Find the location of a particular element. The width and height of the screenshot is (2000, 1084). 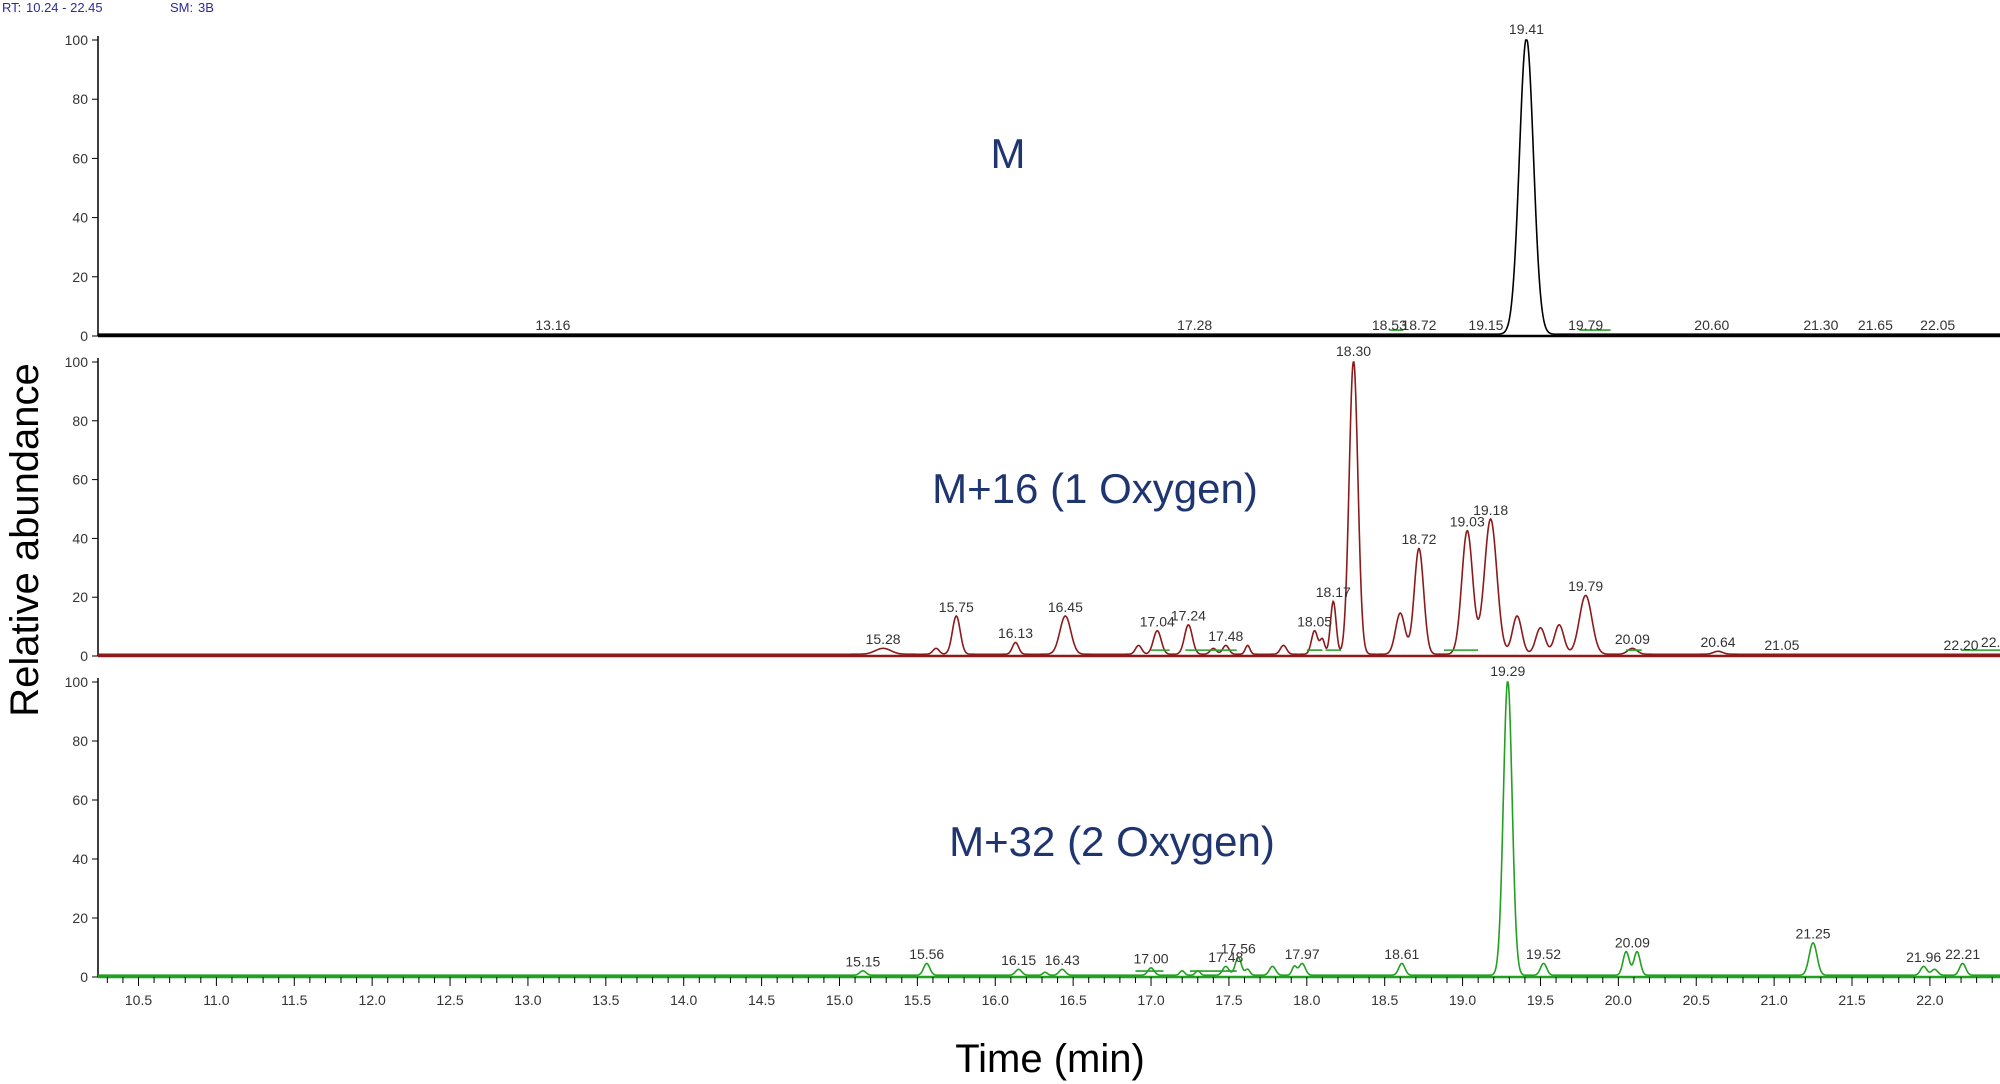

peak-label: 17.56 is located at coordinates (1238, 948).